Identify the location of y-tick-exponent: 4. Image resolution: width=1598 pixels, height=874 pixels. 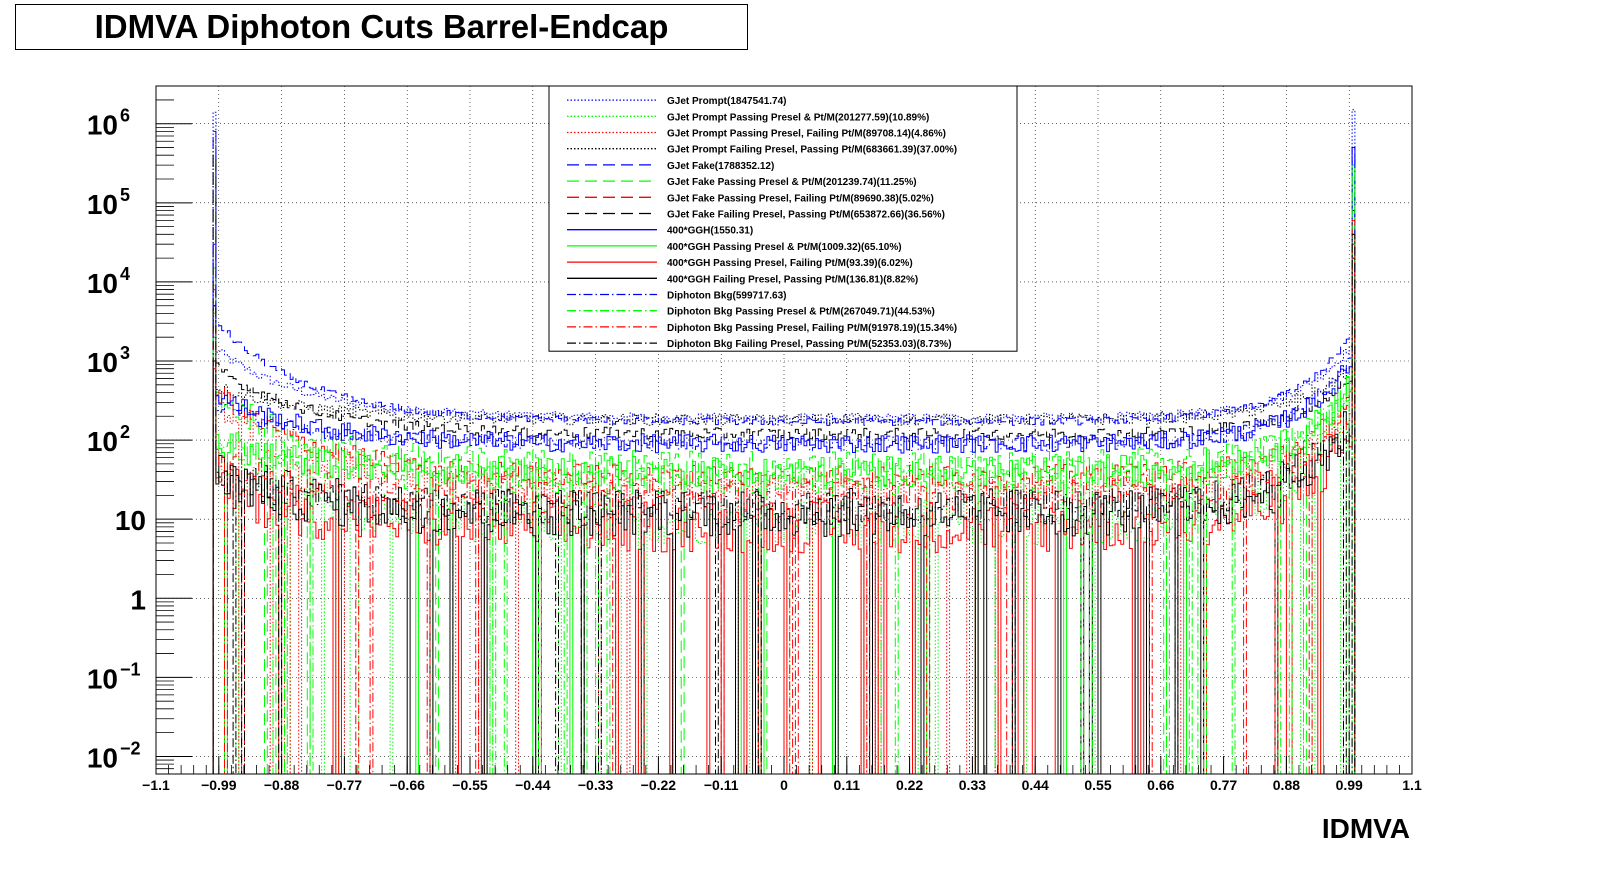
(125, 274).